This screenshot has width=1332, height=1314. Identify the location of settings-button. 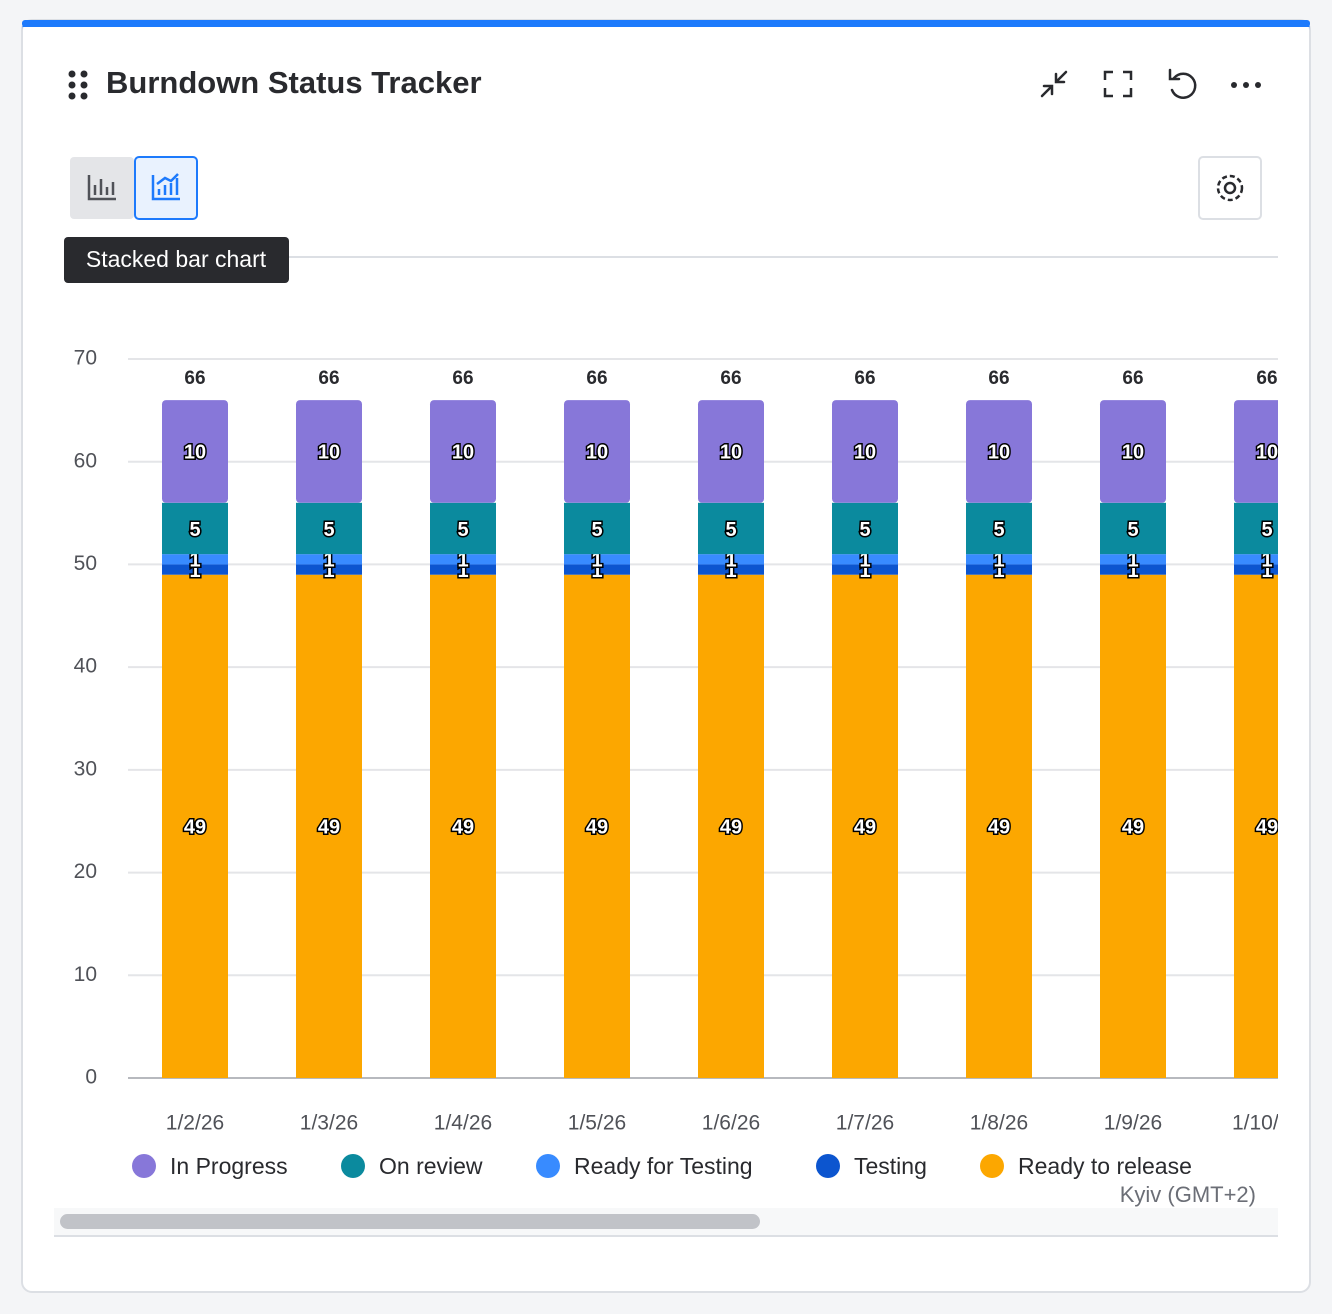
(1230, 188).